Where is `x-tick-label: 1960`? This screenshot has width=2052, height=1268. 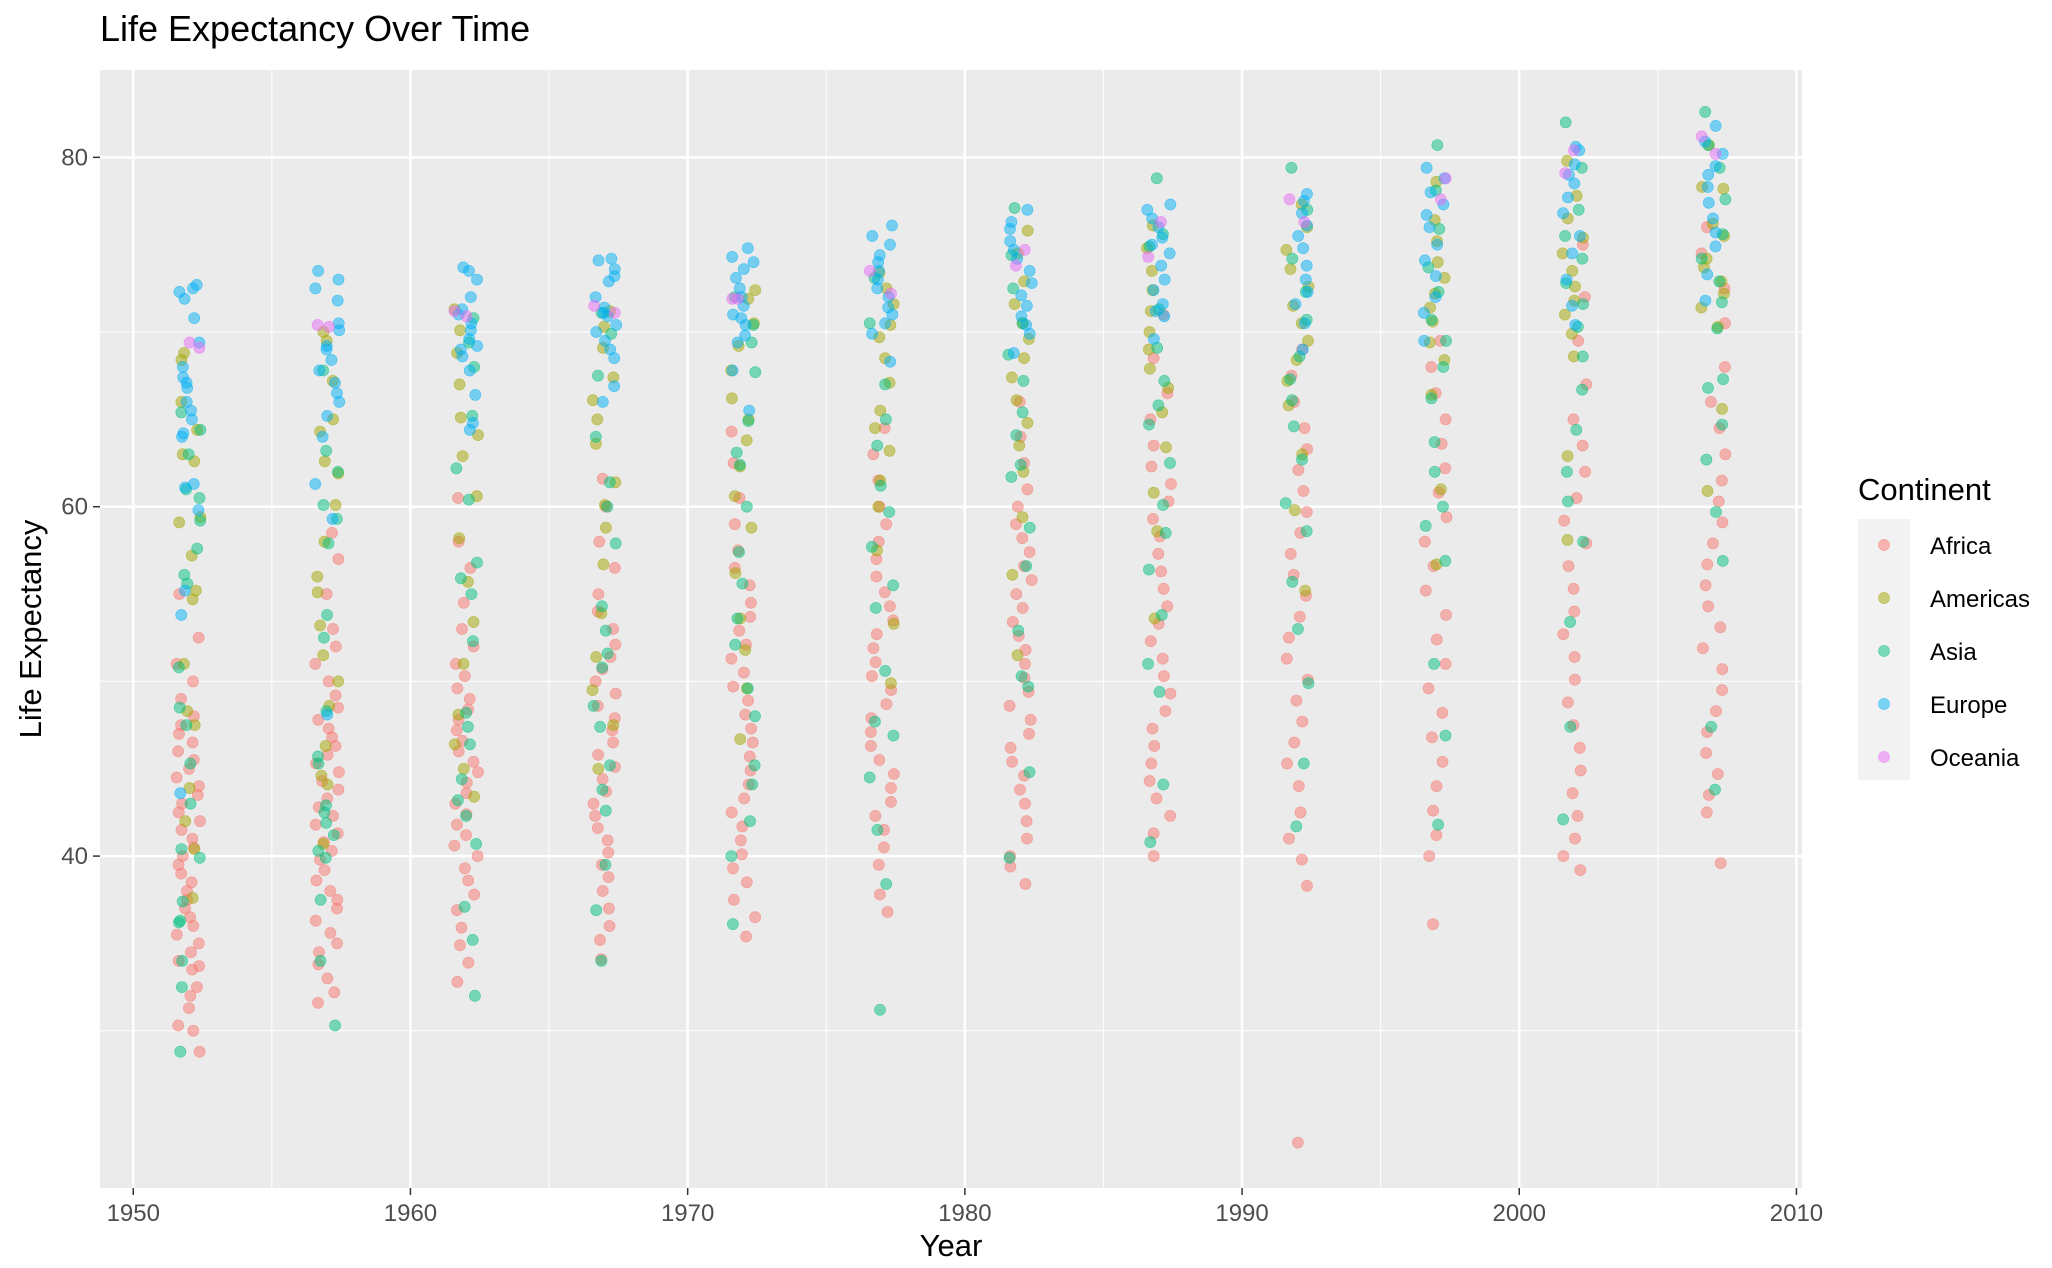 x-tick-label: 1960 is located at coordinates (410, 1213).